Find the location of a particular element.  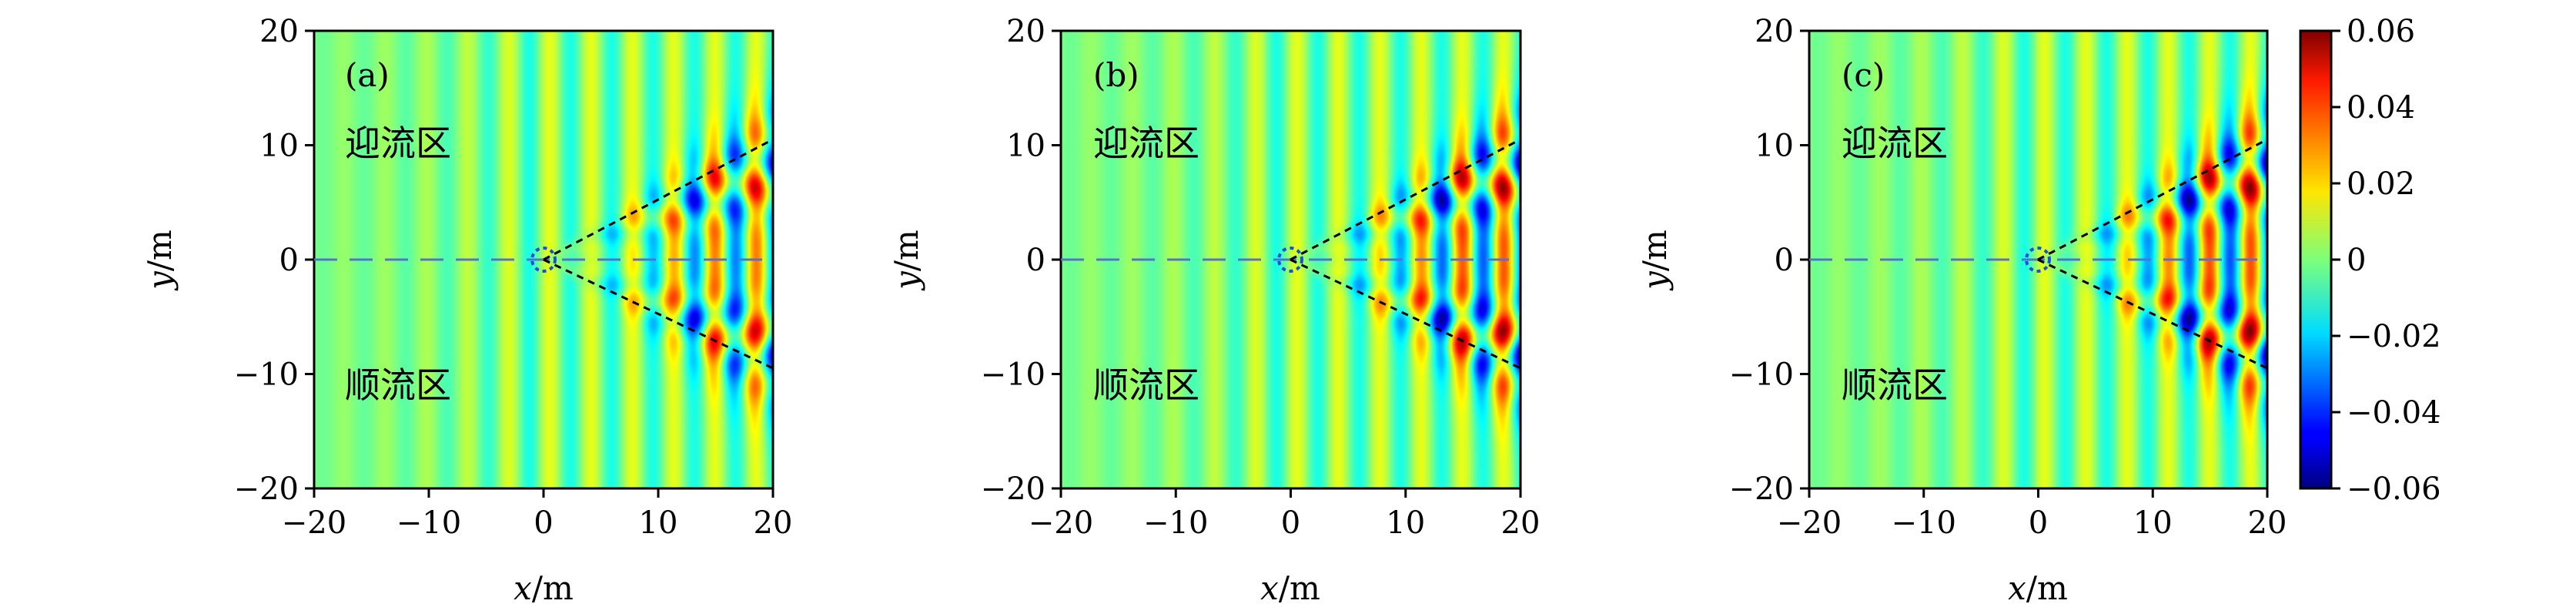

y-axis-label-a: y/m is located at coordinates (160, 260).